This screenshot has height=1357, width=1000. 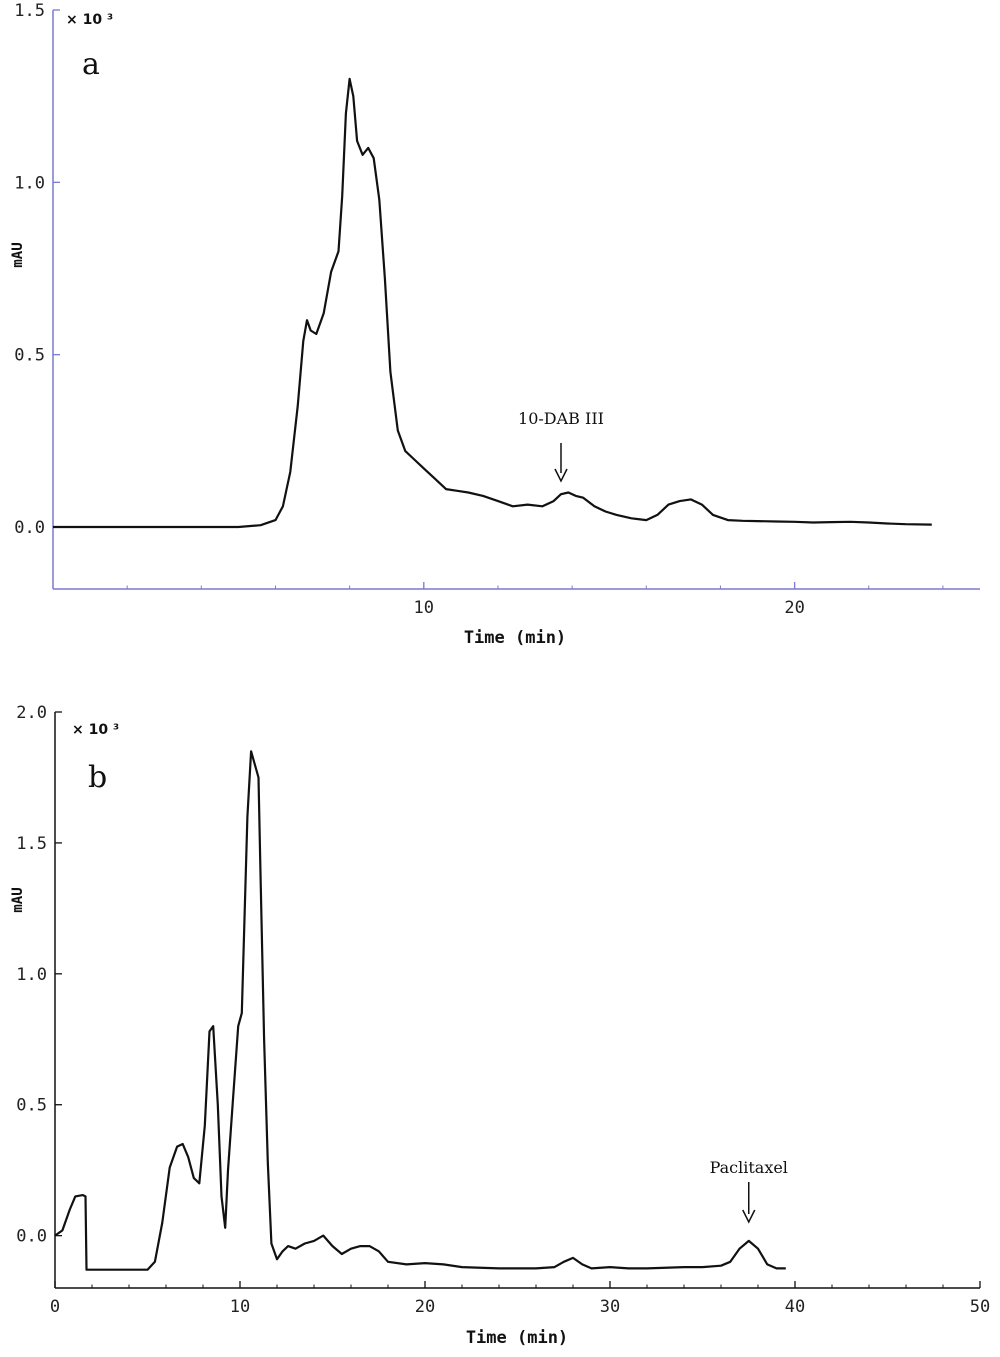 I want to click on multiplier-a: × 10 ³, so click(x=89, y=20).